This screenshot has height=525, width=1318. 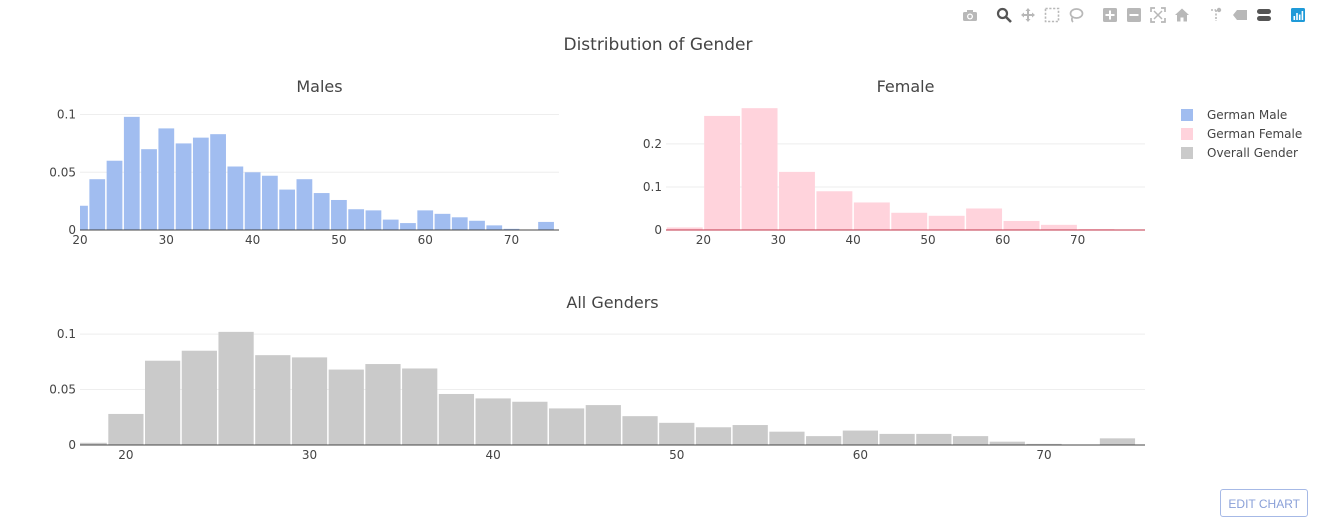 What do you see at coordinates (612, 302) in the screenshot?
I see `subplot-title: All Genders` at bounding box center [612, 302].